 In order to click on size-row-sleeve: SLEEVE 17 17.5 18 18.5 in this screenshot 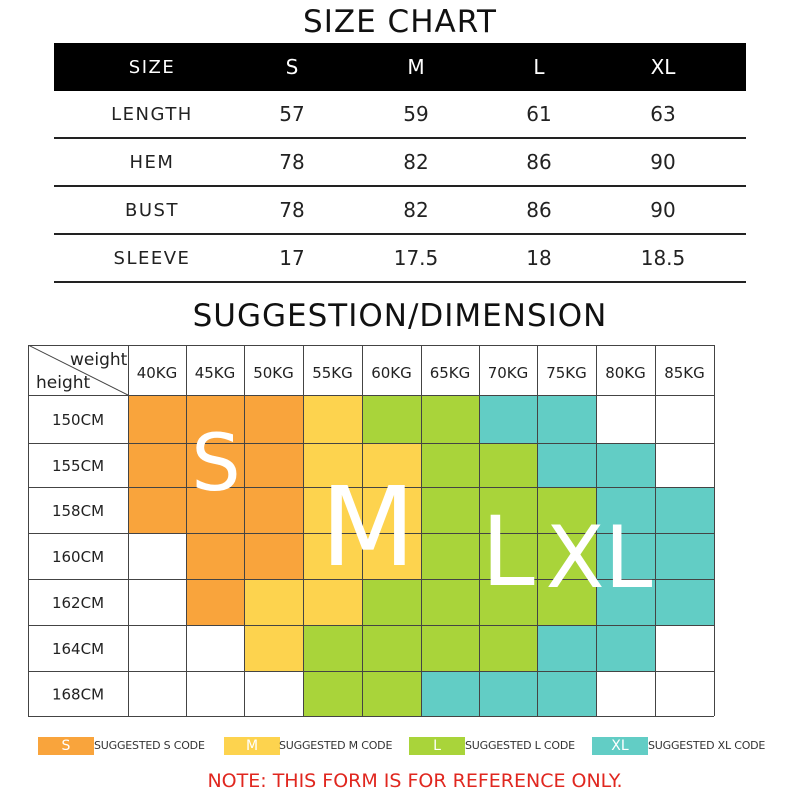, I will do `click(400, 259)`.